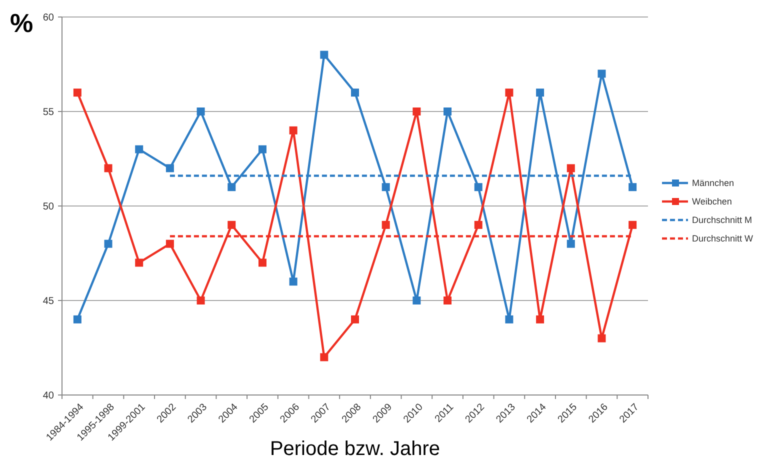 Image resolution: width=761 pixels, height=466 pixels. I want to click on legend-label: Durchschnitt W, so click(723, 239).